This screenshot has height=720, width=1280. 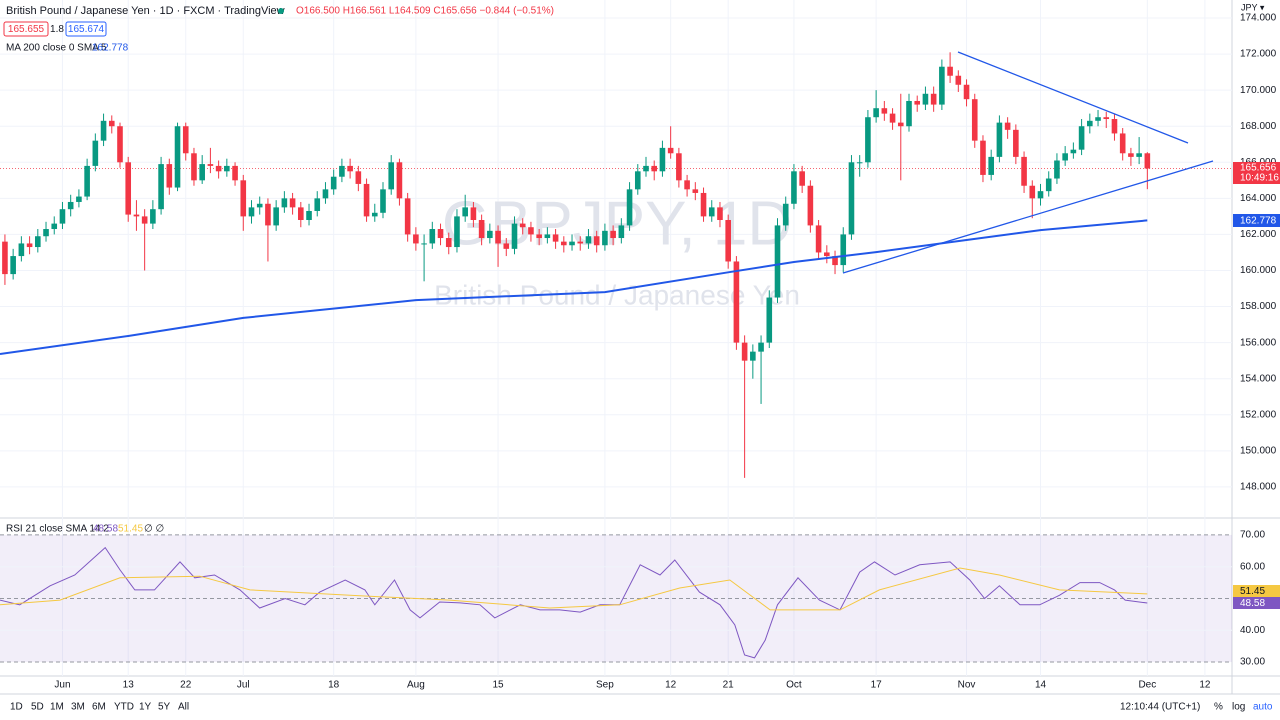 What do you see at coordinates (1253, 7) in the screenshot?
I see `currency-menu: JPY ▾` at bounding box center [1253, 7].